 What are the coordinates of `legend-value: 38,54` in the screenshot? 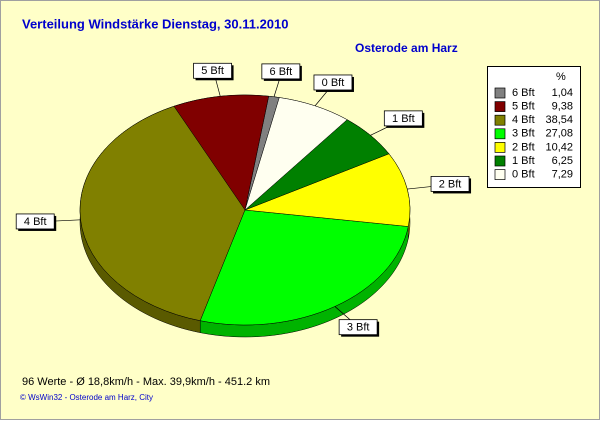 It's located at (559, 120).